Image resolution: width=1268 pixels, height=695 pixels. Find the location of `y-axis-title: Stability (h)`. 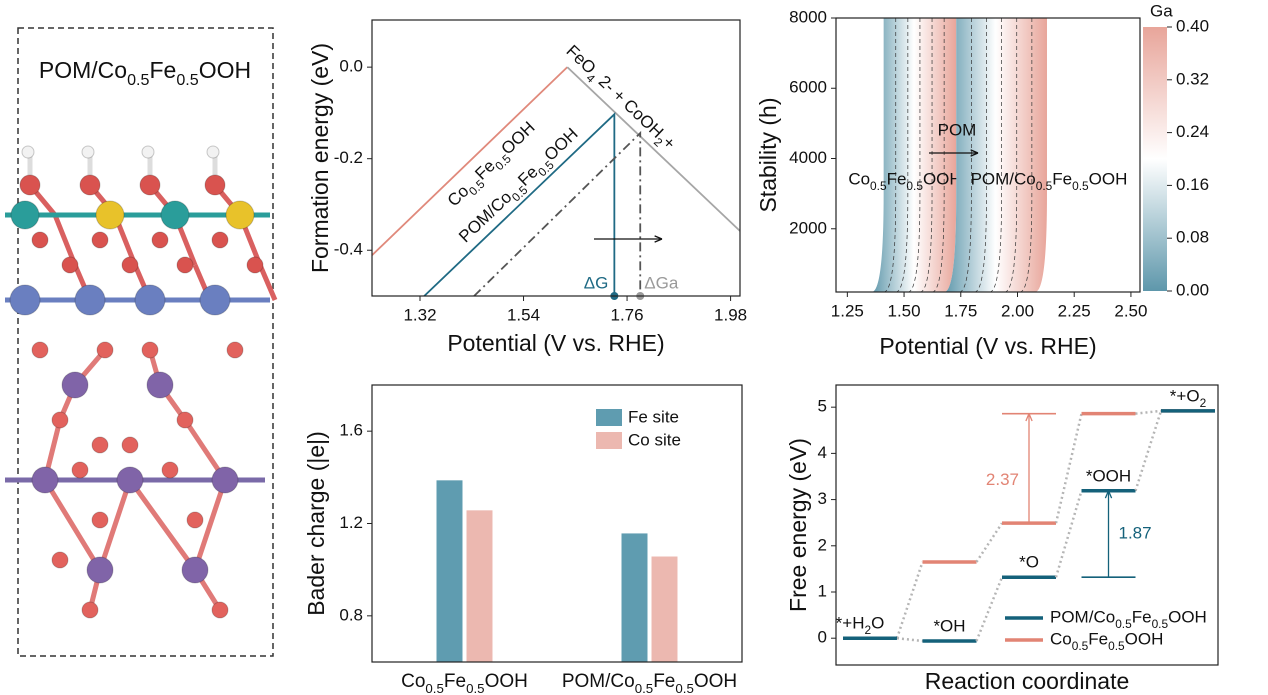

y-axis-title: Stability (h) is located at coordinates (768, 154).